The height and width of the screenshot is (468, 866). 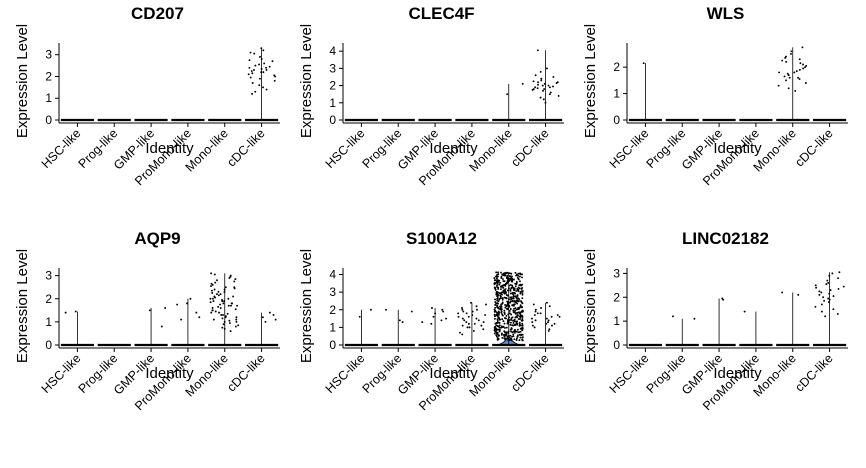 What do you see at coordinates (169, 148) in the screenshot?
I see `x-axis-label: Identity` at bounding box center [169, 148].